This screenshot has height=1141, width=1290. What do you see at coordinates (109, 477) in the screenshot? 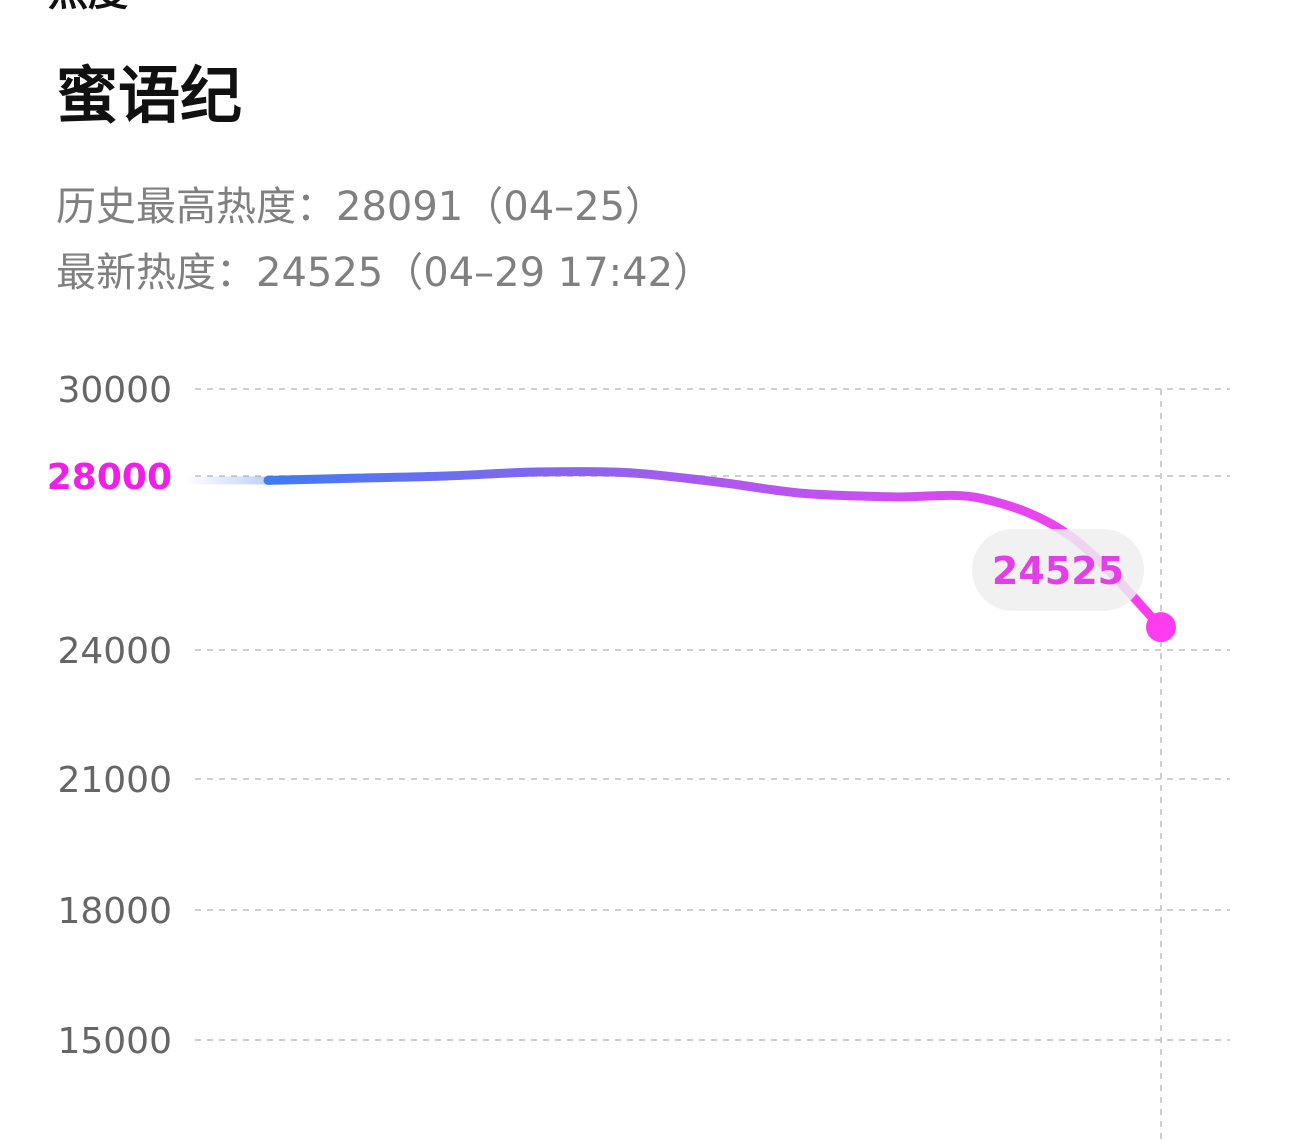
I see `y-tick-label: 28000` at bounding box center [109, 477].